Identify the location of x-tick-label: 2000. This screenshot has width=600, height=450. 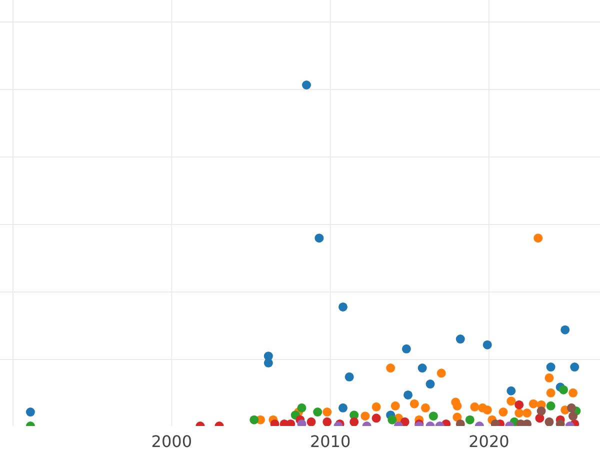
(171, 441).